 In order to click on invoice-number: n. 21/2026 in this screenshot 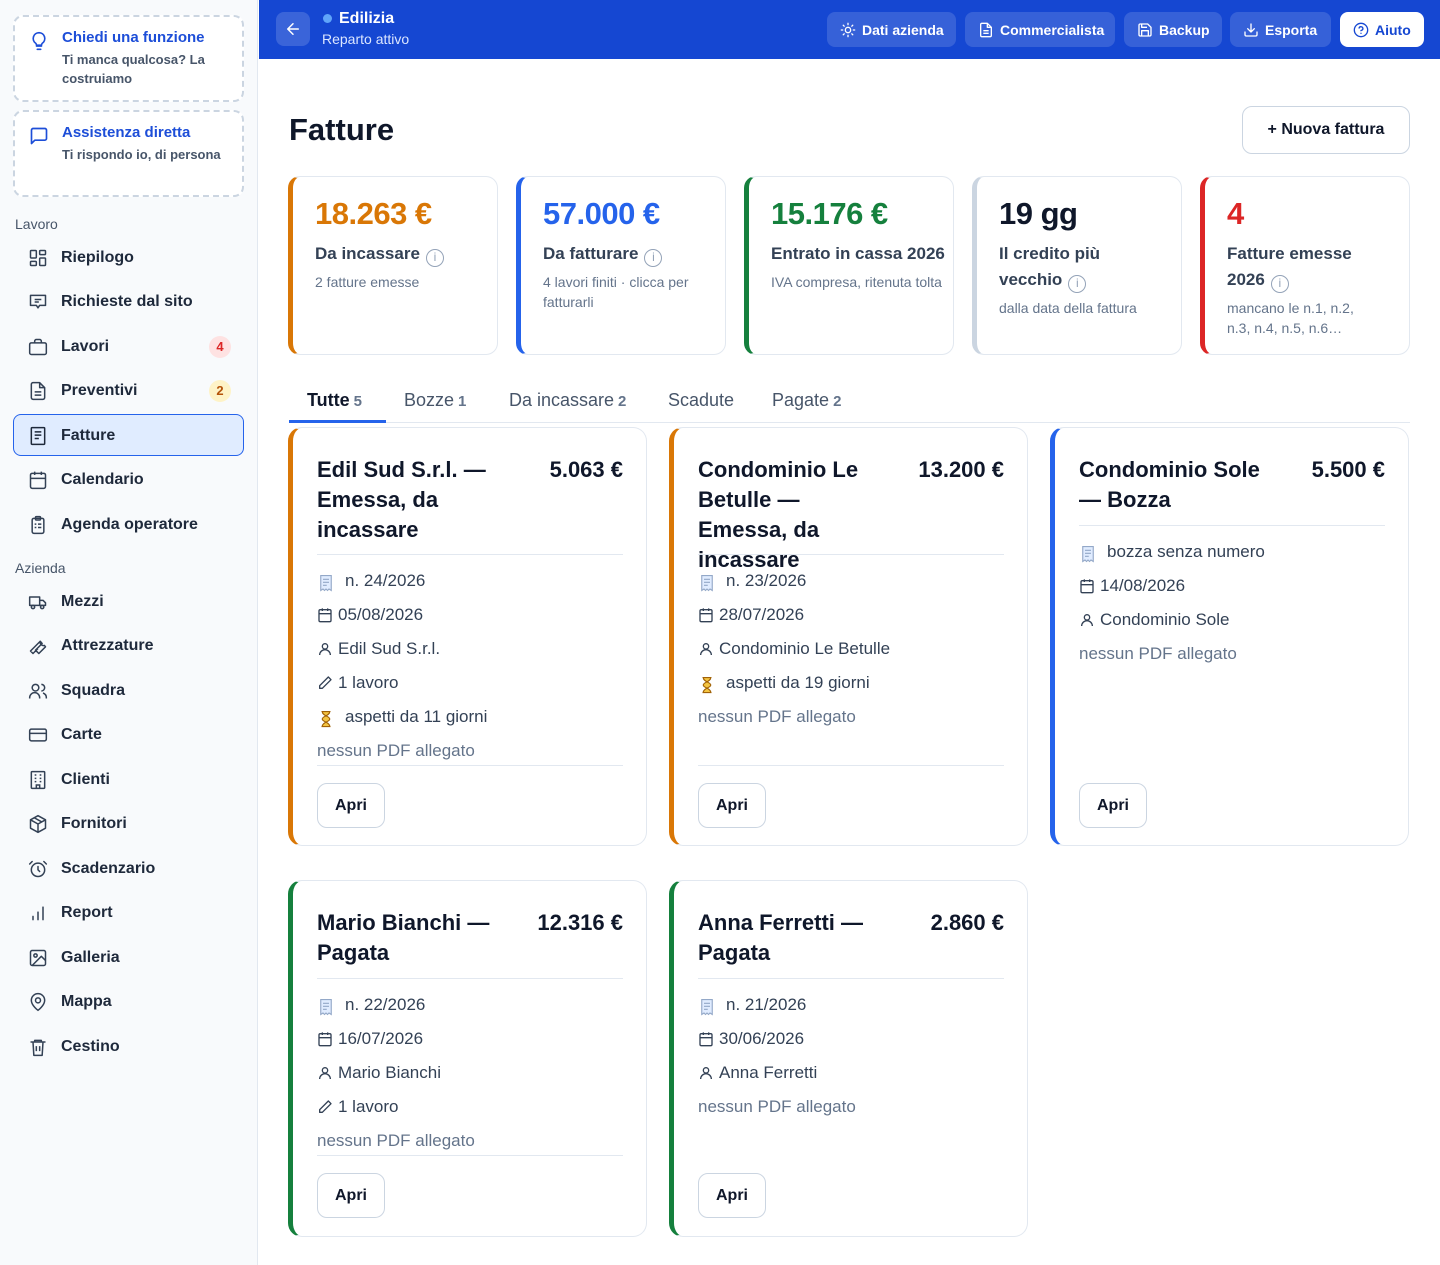, I will do `click(766, 1004)`.